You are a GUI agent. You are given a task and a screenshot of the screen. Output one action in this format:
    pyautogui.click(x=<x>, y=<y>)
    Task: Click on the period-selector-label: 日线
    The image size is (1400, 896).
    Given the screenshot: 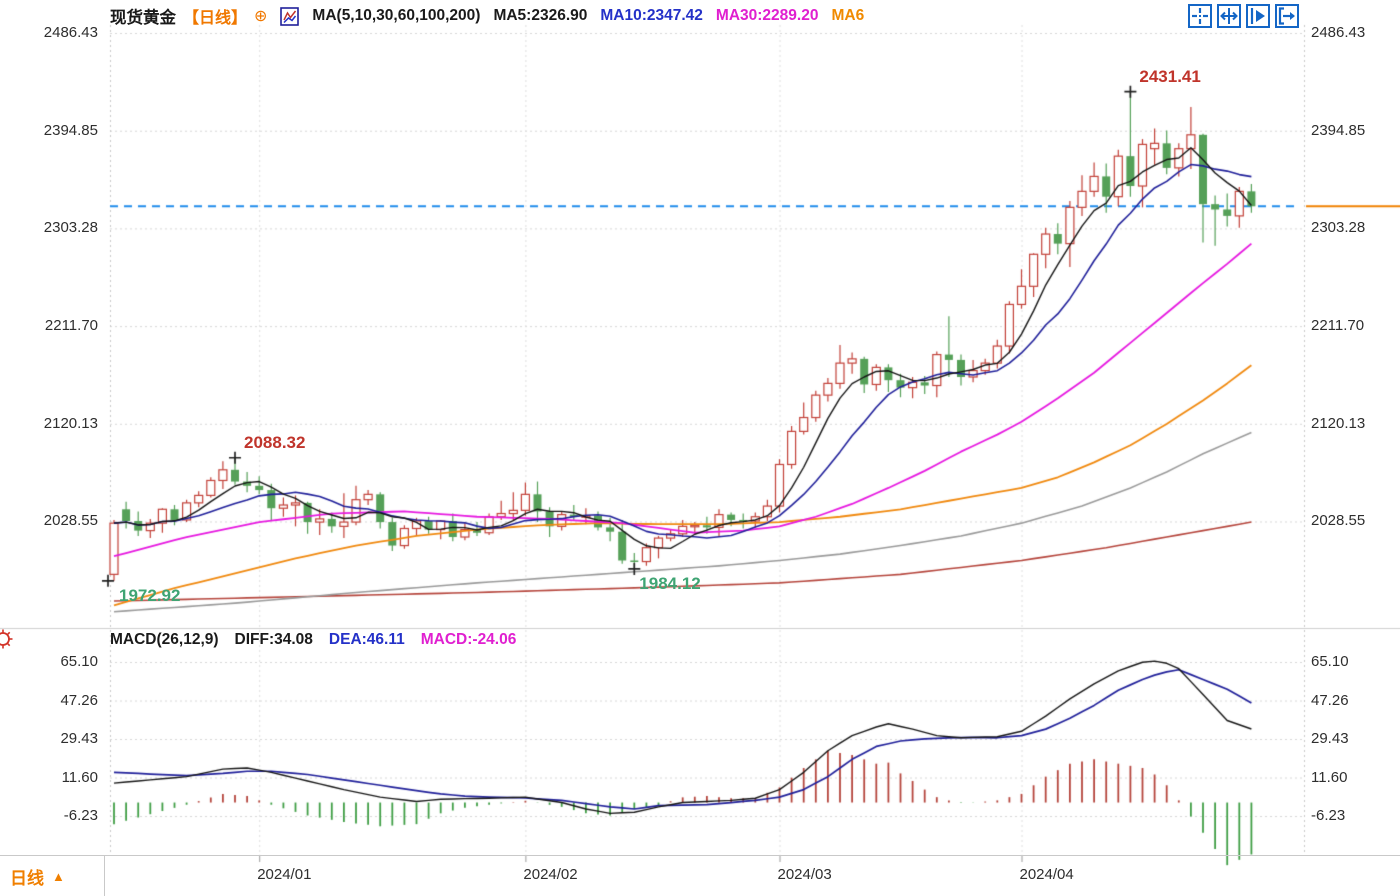 What is the action you would take?
    pyautogui.click(x=27, y=878)
    